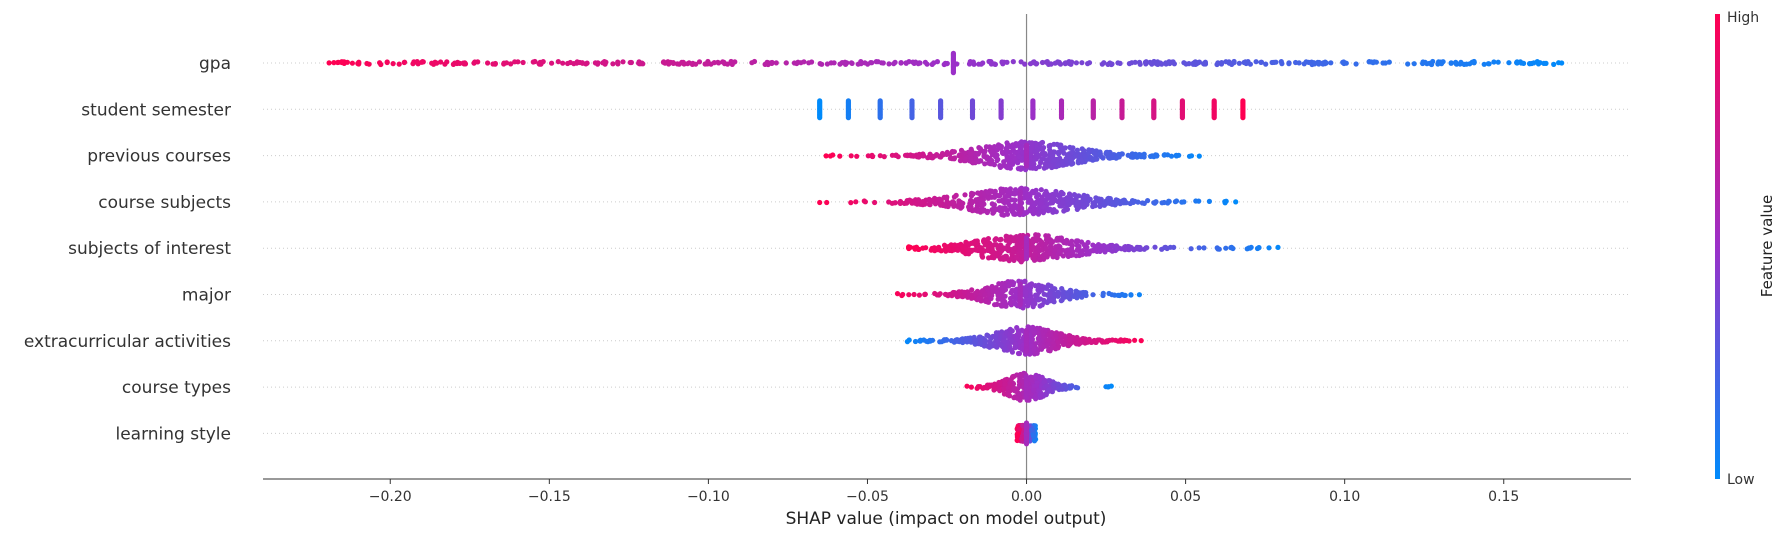 This screenshot has height=540, width=1785. I want to click on feature-label: learning style, so click(173, 434).